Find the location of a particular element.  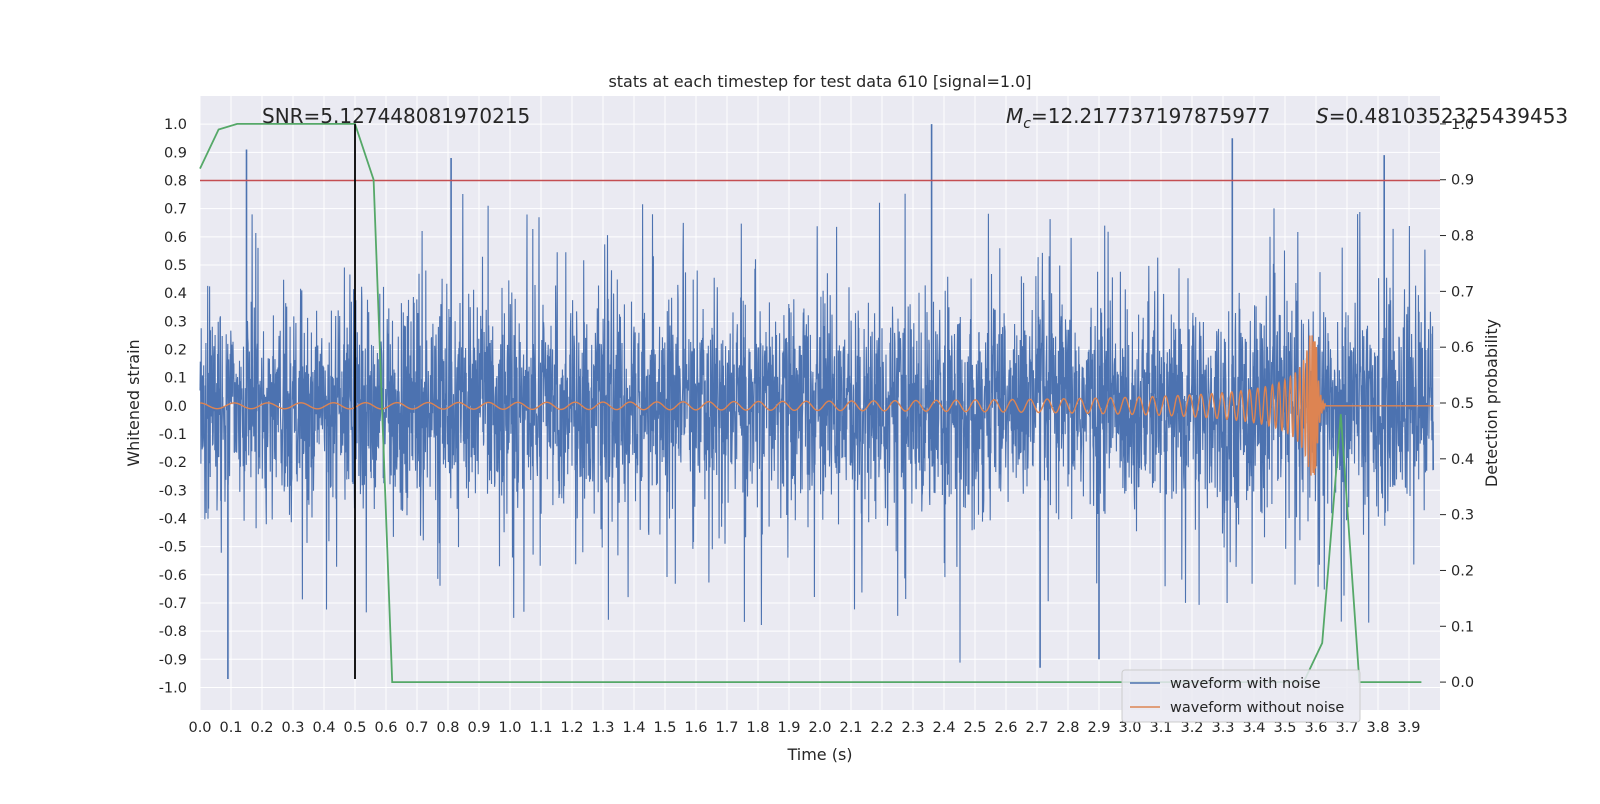

y-tick-label: 0.9 is located at coordinates (175, 153).